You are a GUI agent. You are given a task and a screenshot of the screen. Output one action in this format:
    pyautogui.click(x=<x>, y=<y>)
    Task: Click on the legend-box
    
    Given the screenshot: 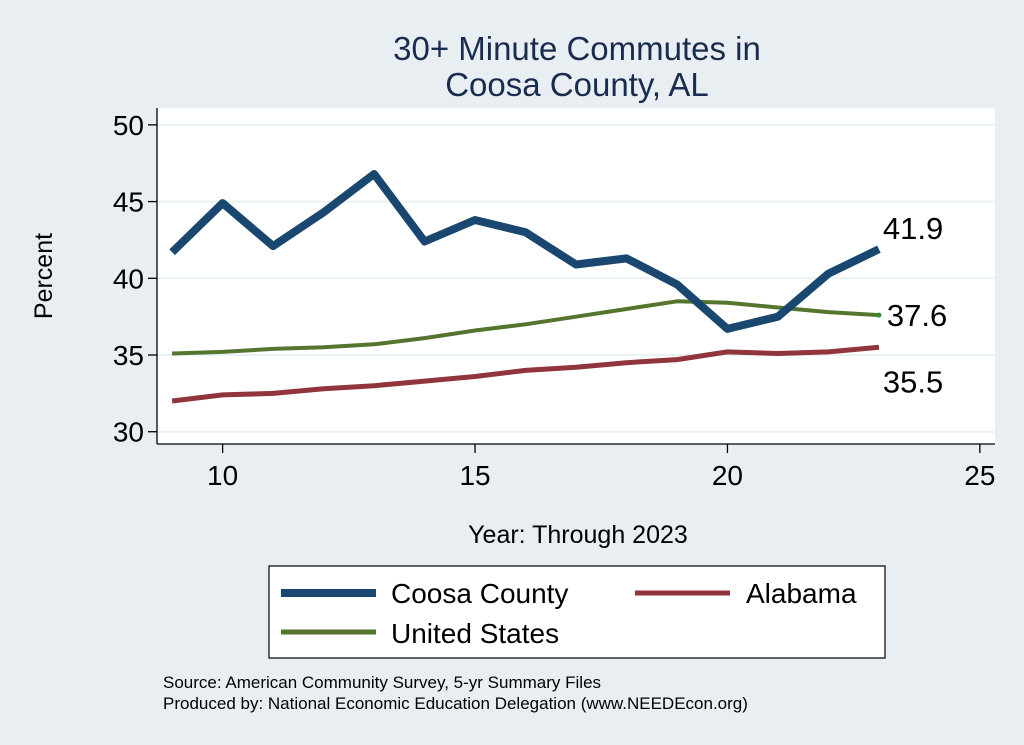 What is the action you would take?
    pyautogui.click(x=577, y=612)
    